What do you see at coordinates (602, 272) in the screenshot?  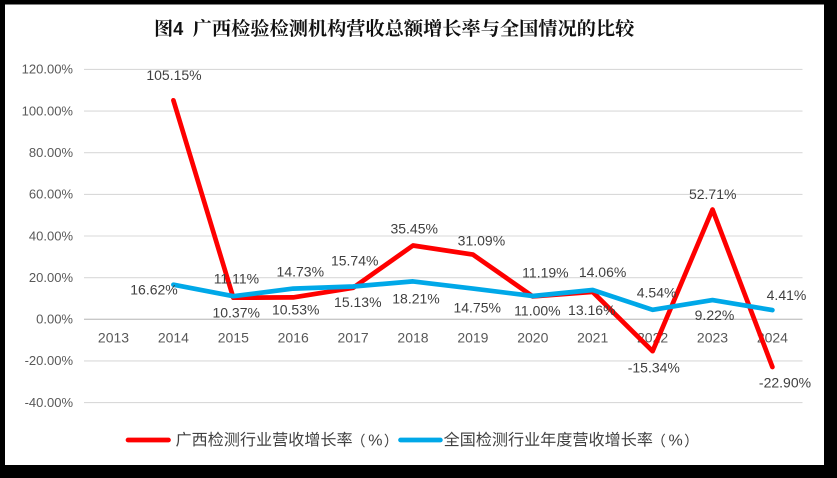 I see `svg-text: 14.06%` at bounding box center [602, 272].